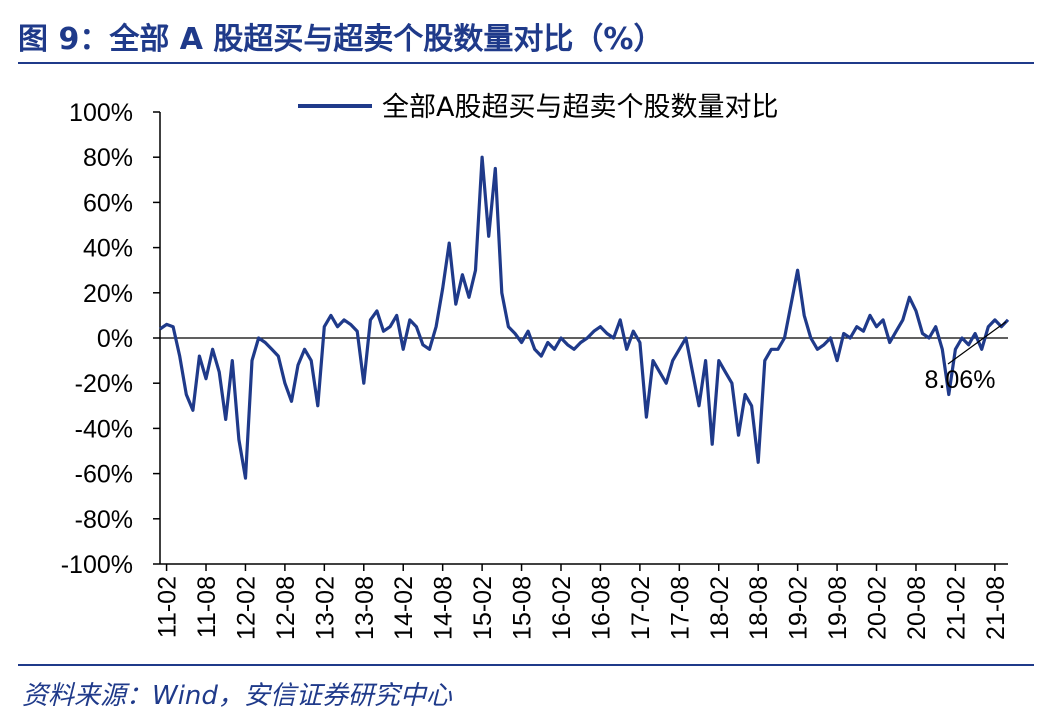 The image size is (1054, 716). Describe the element at coordinates (799, 608) in the screenshot. I see `x-tick-label: 19-02` at that location.